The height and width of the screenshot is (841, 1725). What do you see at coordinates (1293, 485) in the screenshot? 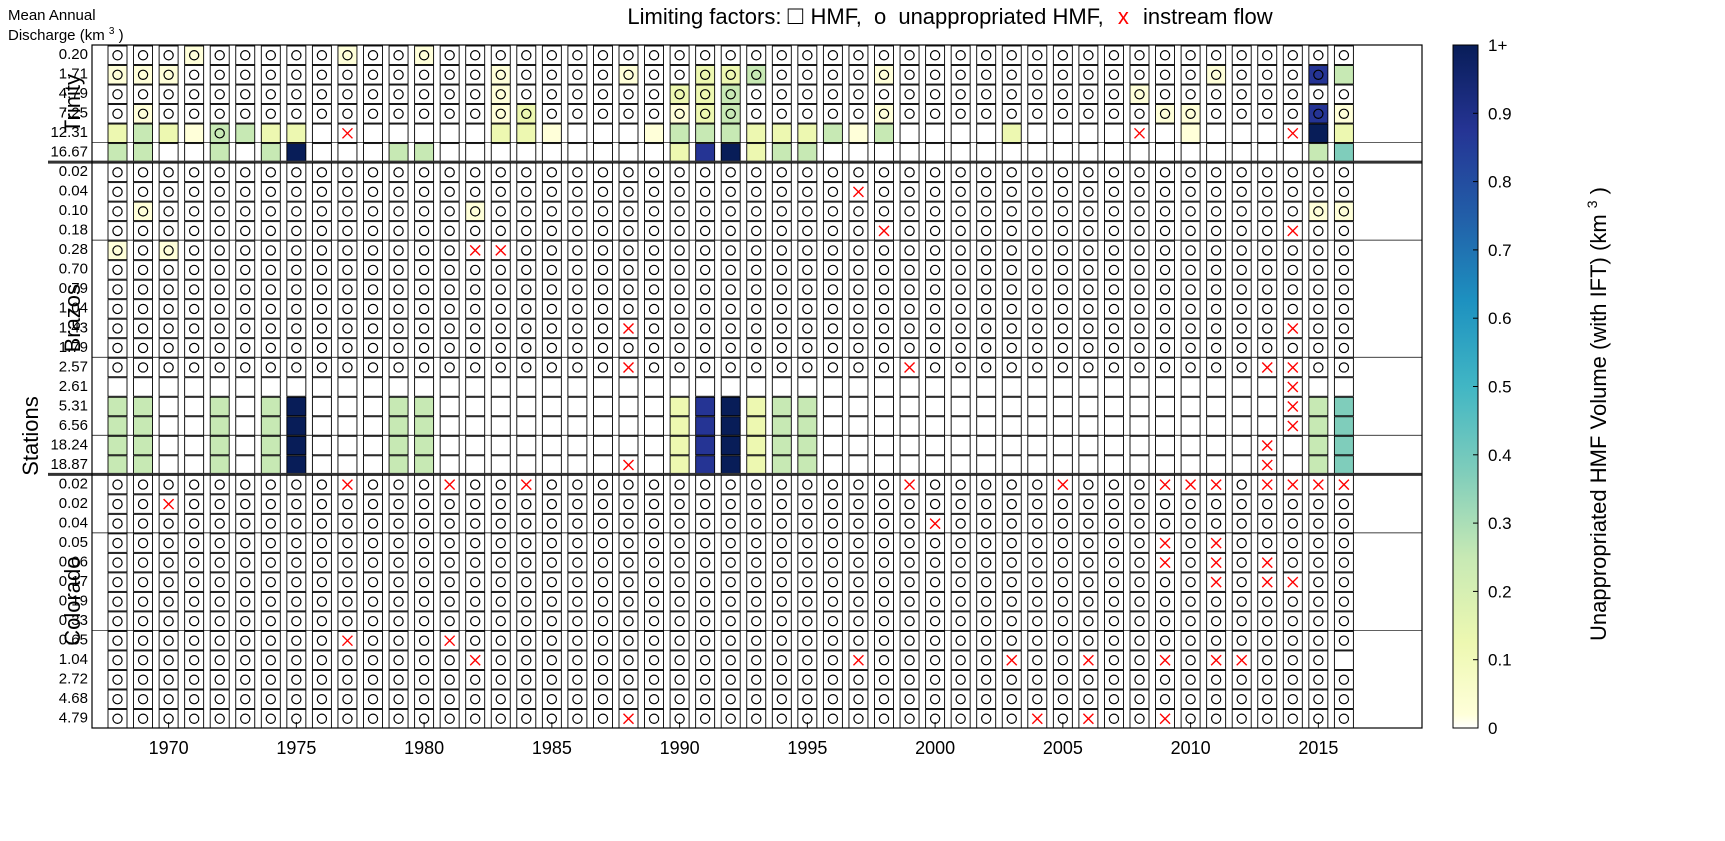
I see `cross-stroke` at bounding box center [1293, 485].